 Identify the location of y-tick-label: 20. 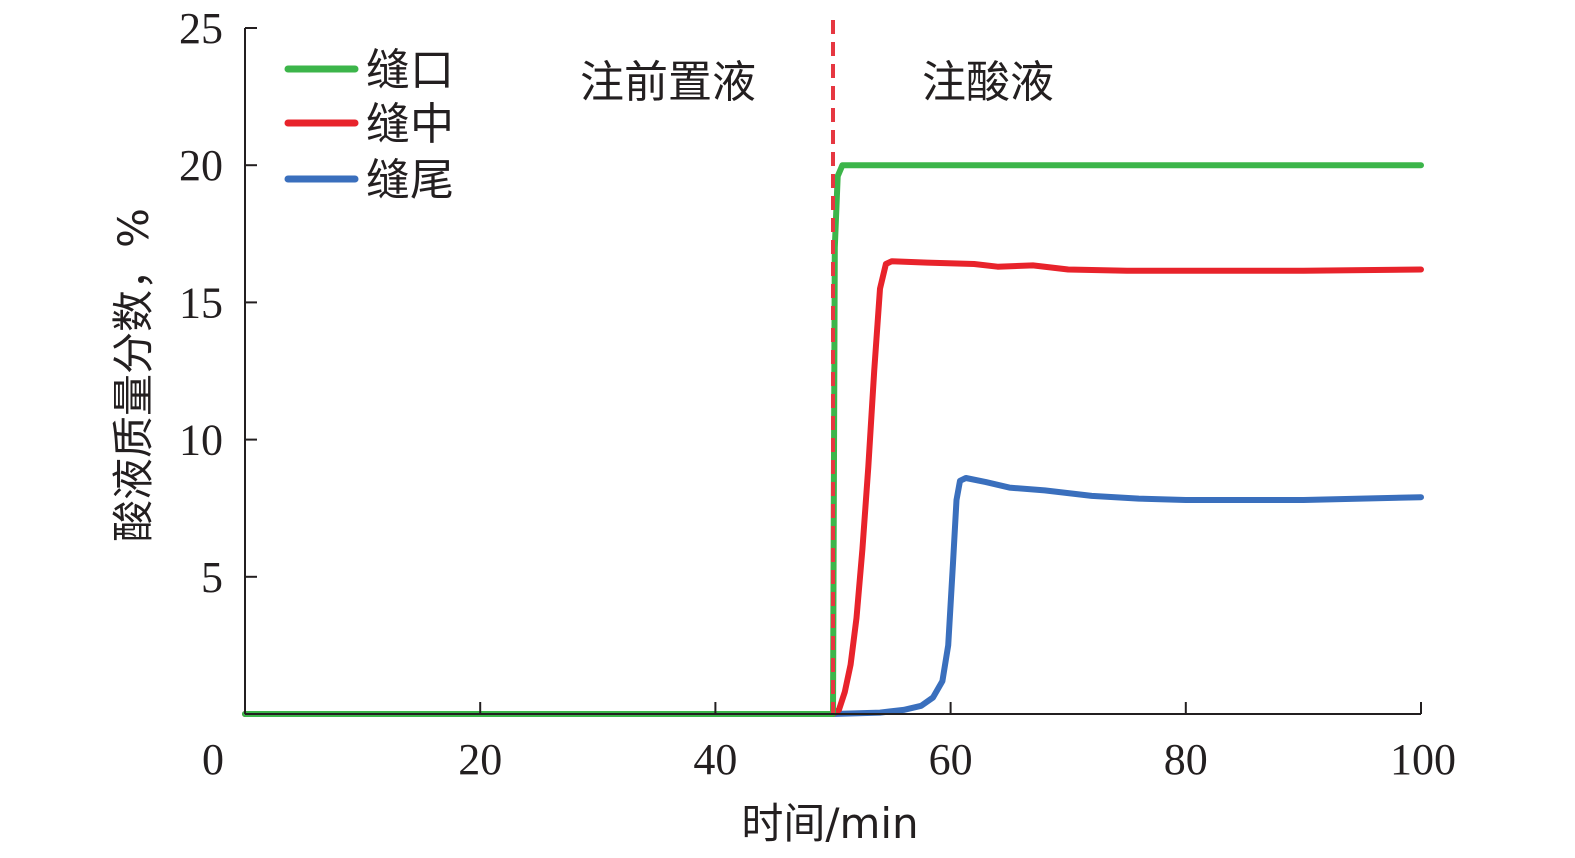
(201, 165).